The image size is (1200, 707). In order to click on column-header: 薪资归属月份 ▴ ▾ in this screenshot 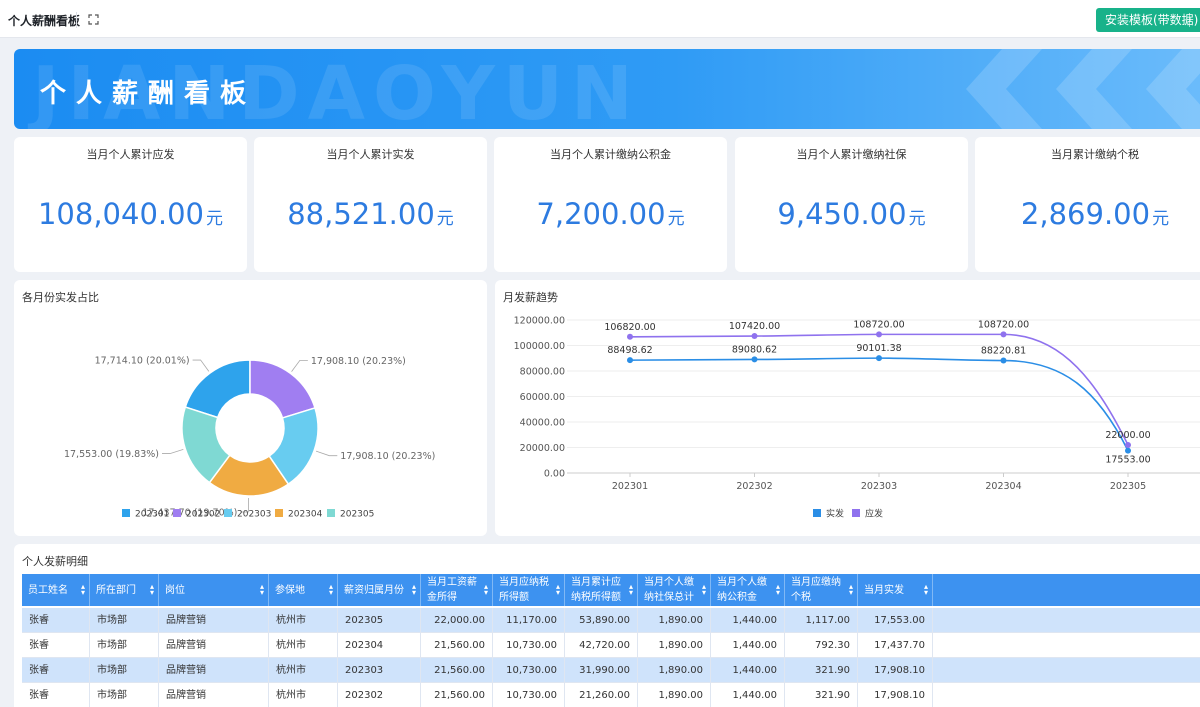, I will do `click(379, 590)`.